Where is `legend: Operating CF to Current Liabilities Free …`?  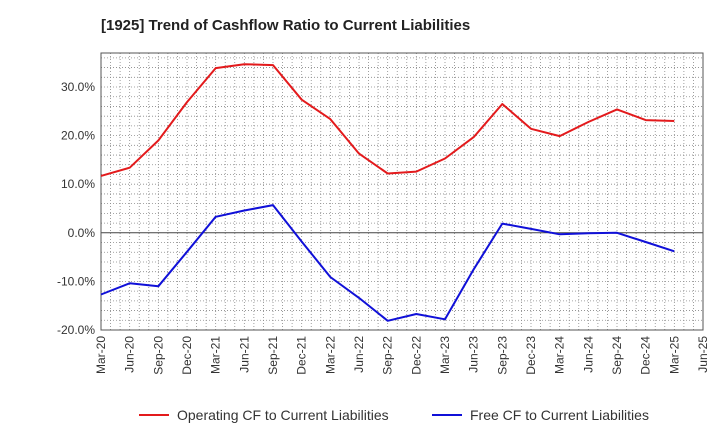
legend: Operating CF to Current Liabilities Free … is located at coordinates (394, 415).